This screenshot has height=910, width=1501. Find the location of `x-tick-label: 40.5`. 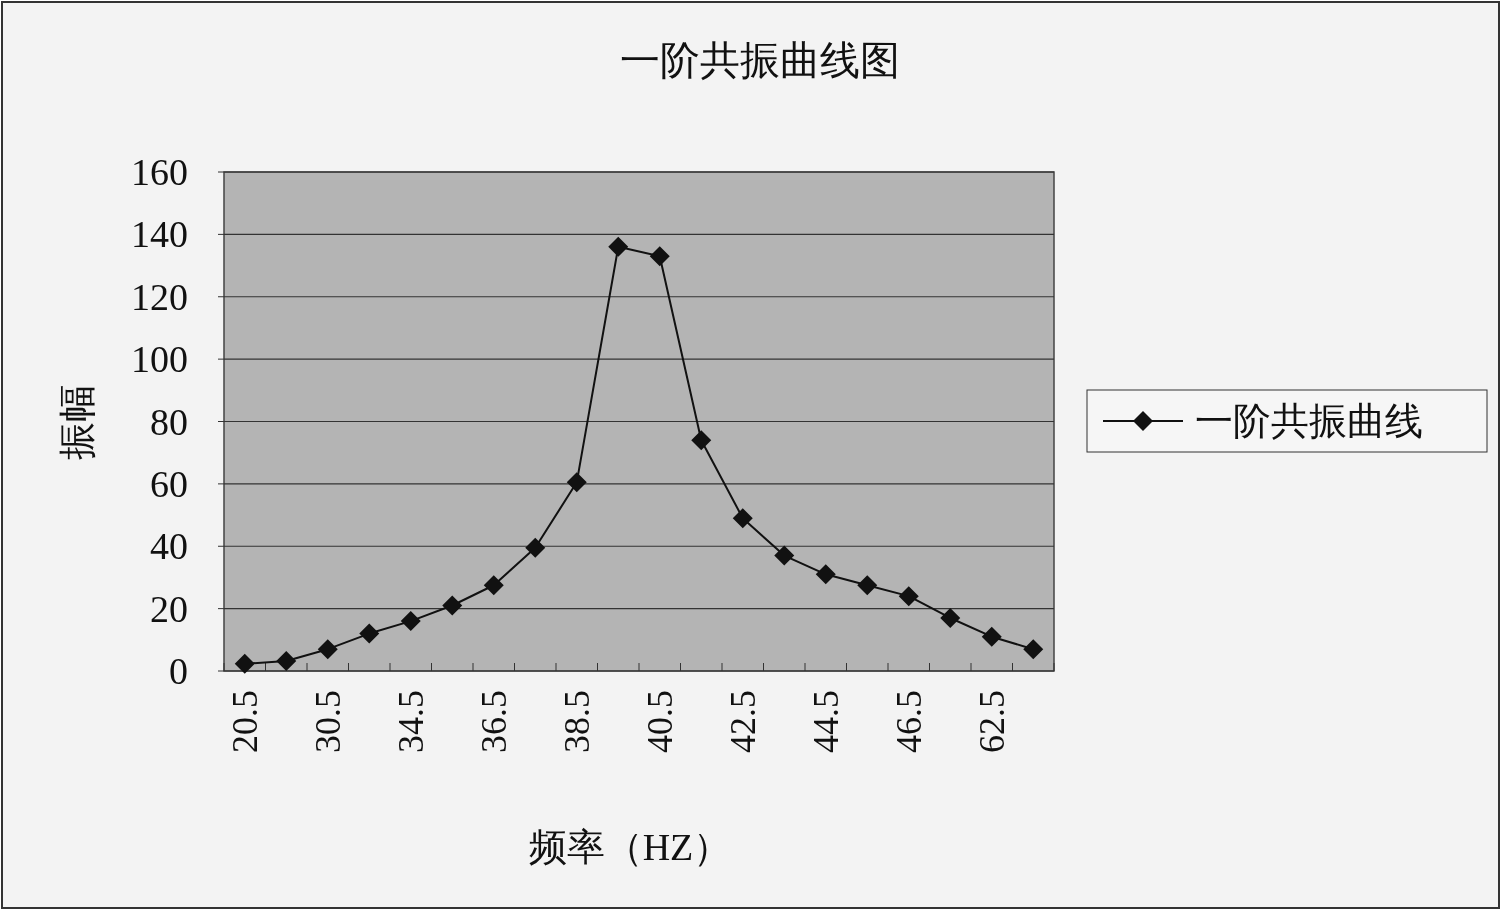

x-tick-label: 40.5 is located at coordinates (659, 721).